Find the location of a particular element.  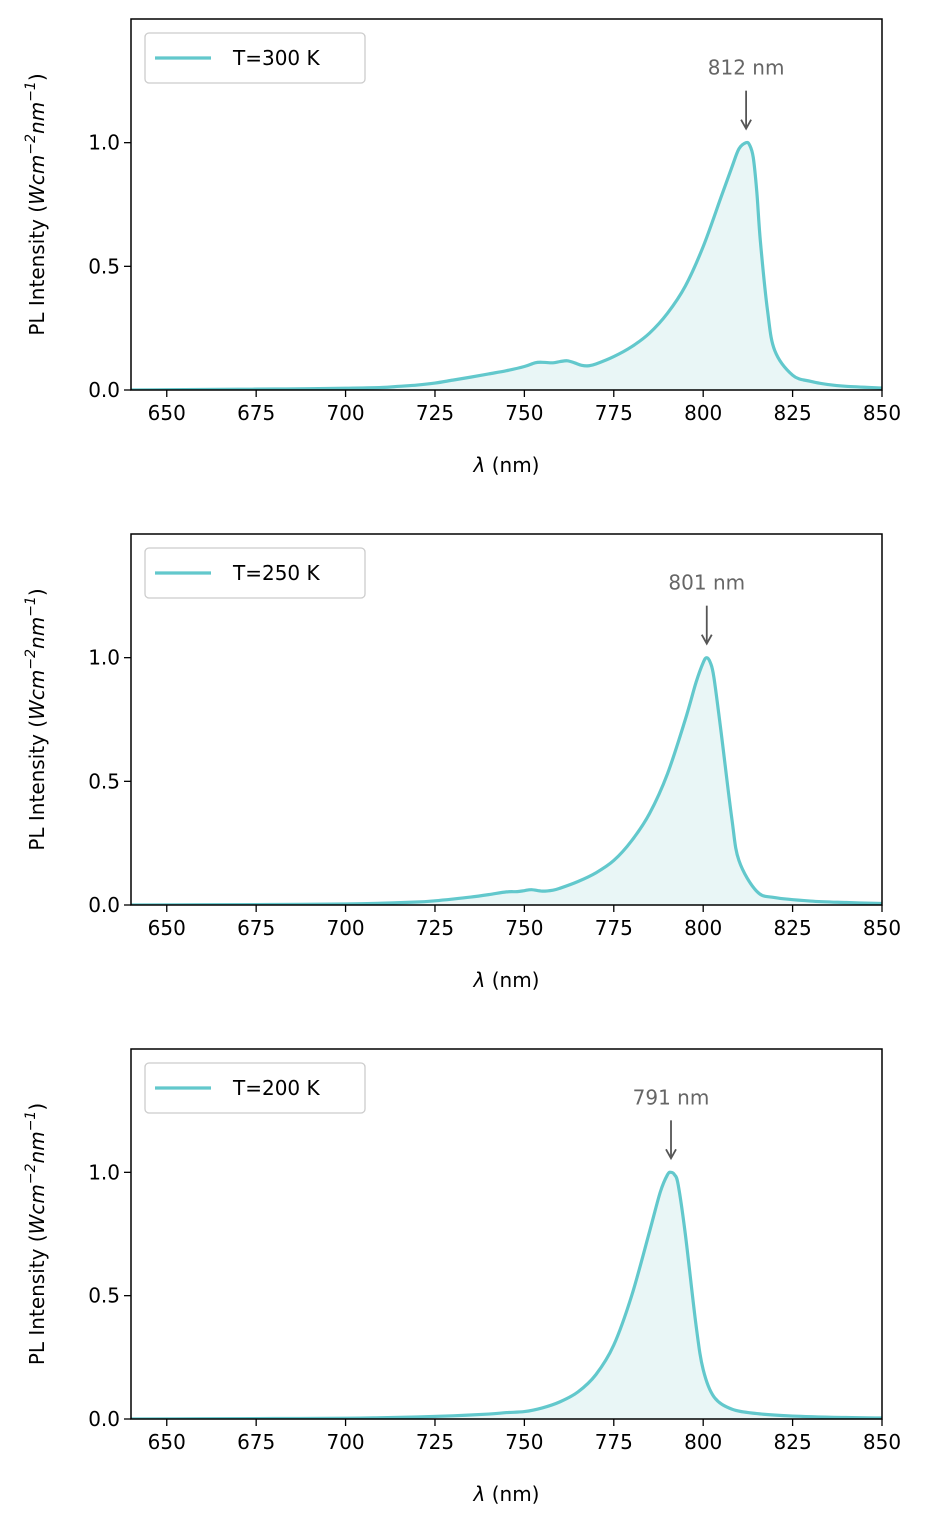

annotation-label: 801 nm is located at coordinates (706, 583).